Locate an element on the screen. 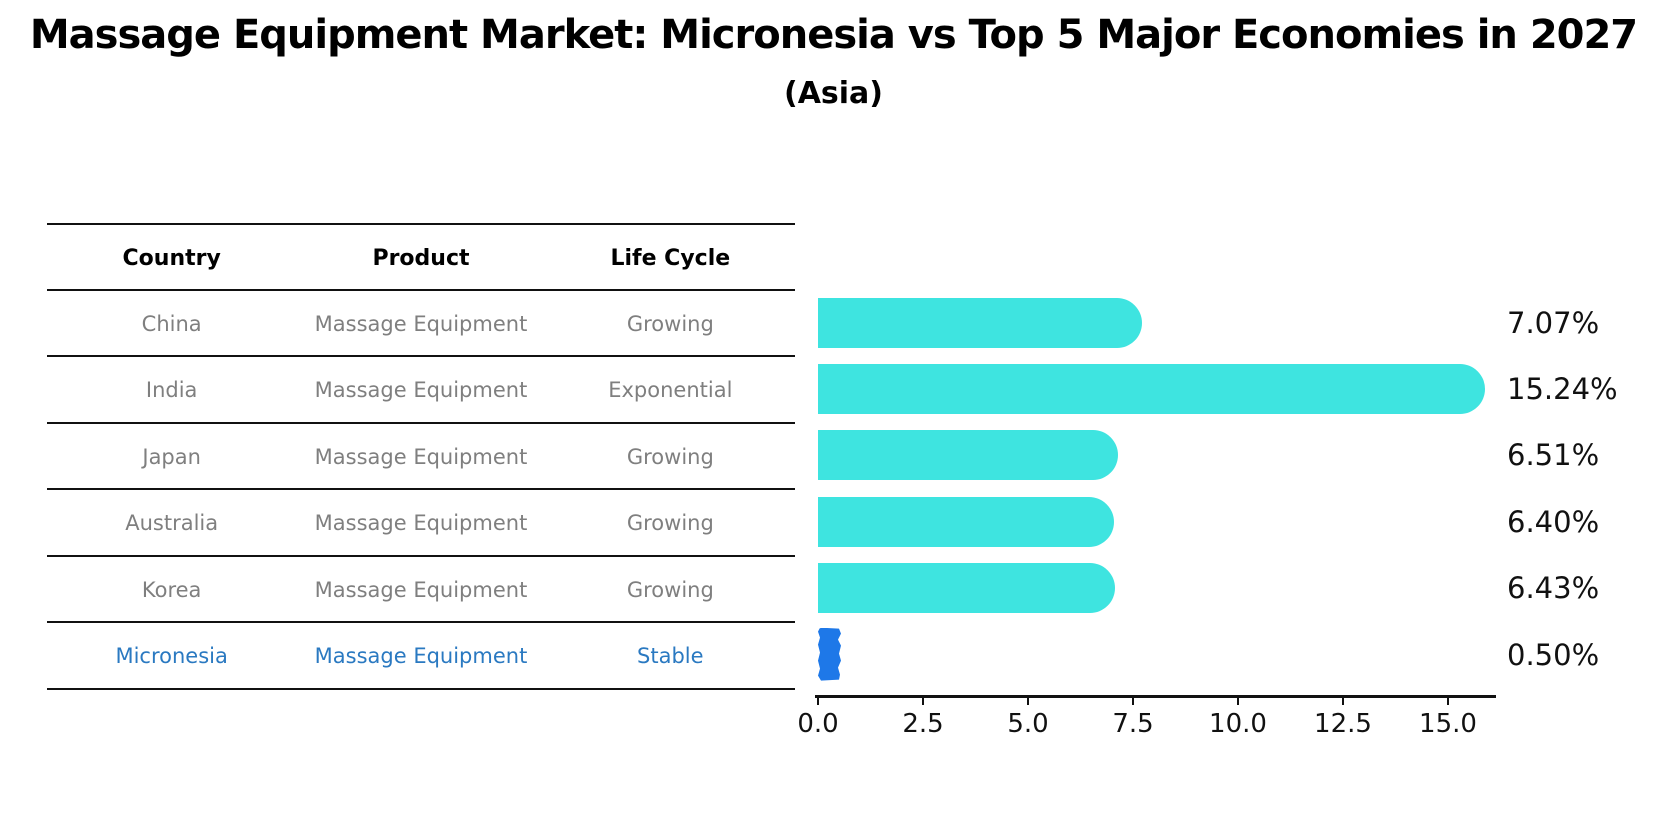 The height and width of the screenshot is (823, 1667). table-row-australia: Australia Massage Equipment Growing is located at coordinates (421, 523).